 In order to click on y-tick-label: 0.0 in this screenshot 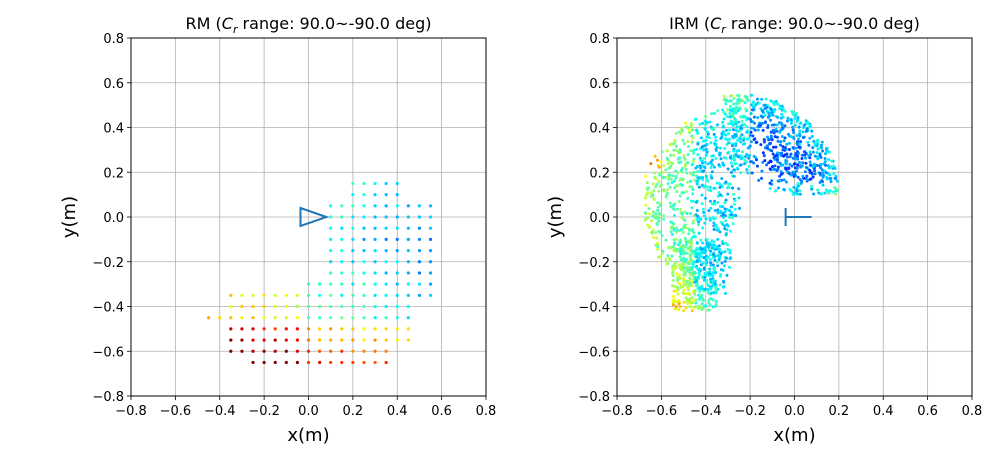, I will do `click(599, 218)`.